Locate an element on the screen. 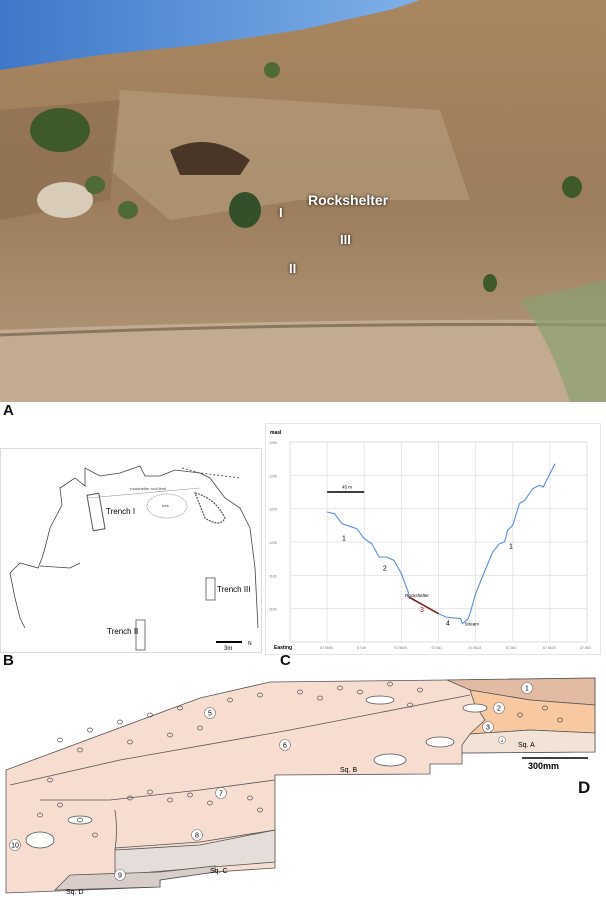 The width and height of the screenshot is (606, 900). x-tick-label: 67.5595 is located at coordinates (326, 648).